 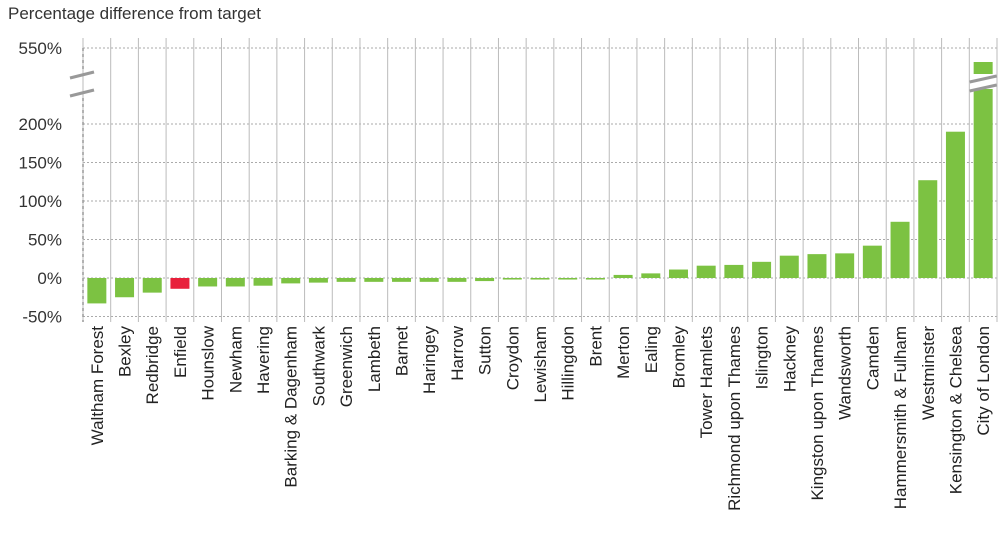 I want to click on y-axis-title: Percentage difference from target, so click(x=134, y=13).